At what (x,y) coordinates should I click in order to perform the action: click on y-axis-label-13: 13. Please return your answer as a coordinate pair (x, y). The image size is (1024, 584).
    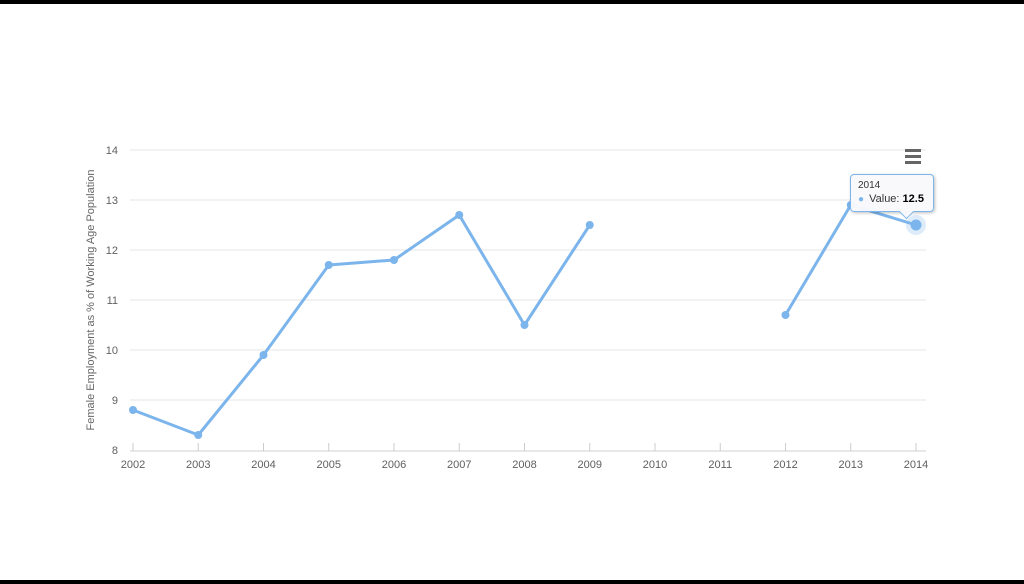
    Looking at the image, I should click on (112, 201).